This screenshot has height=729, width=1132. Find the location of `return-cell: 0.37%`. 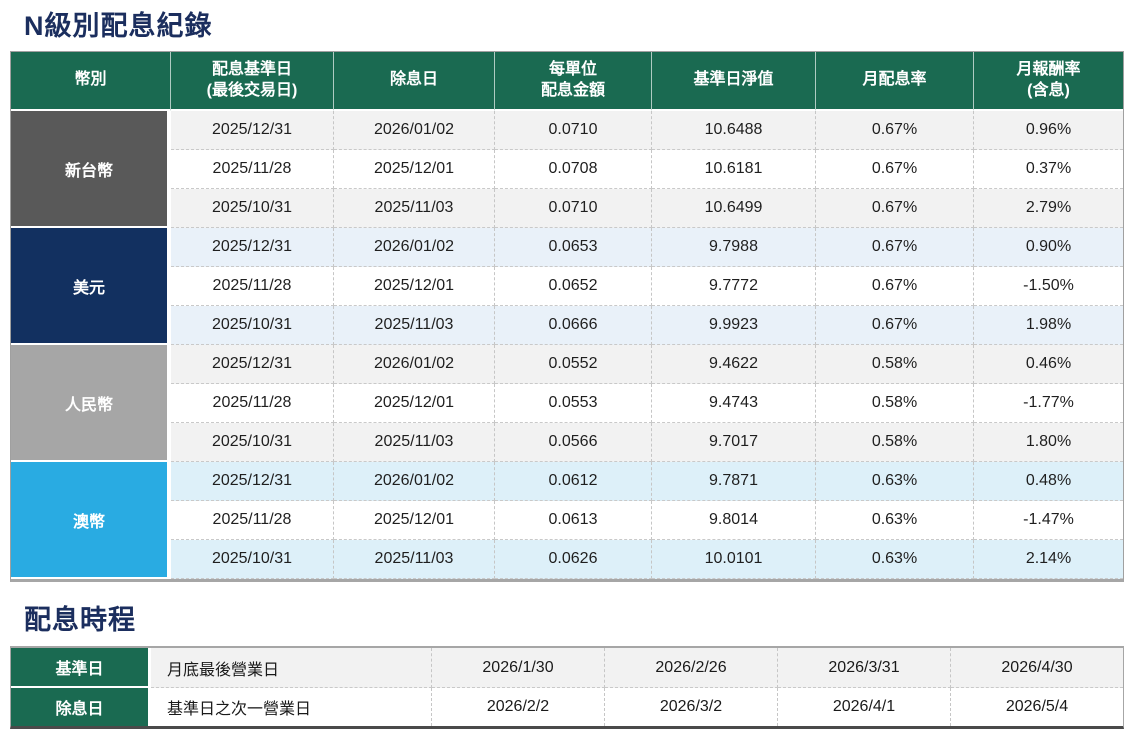

return-cell: 0.37% is located at coordinates (1048, 169).